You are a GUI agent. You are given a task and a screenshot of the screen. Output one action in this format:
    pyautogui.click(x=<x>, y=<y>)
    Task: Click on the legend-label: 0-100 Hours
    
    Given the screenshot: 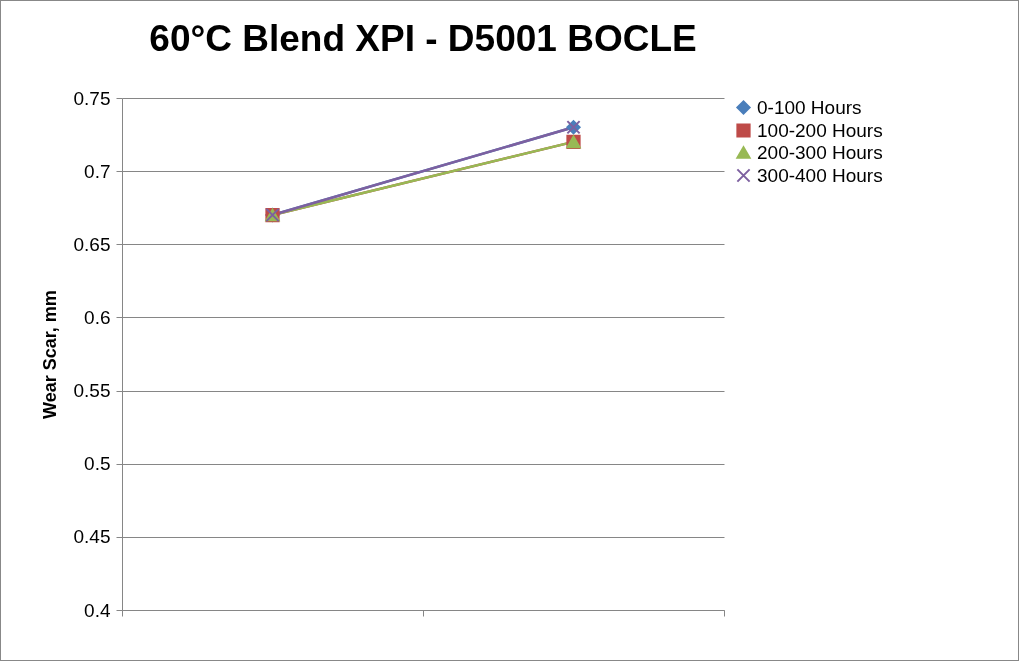 What is the action you would take?
    pyautogui.click(x=809, y=107)
    